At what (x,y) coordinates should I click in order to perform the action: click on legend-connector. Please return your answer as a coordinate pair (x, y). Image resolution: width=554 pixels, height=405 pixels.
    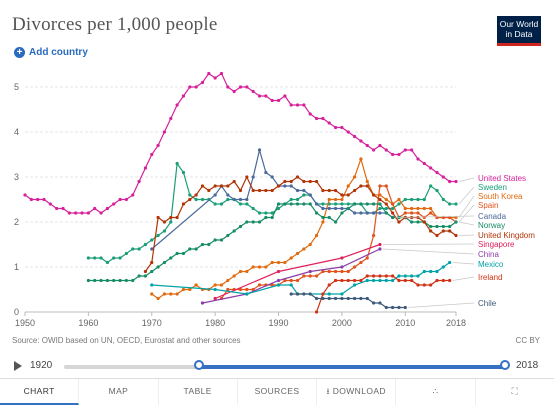
    Looking at the image, I should click on (428, 251).